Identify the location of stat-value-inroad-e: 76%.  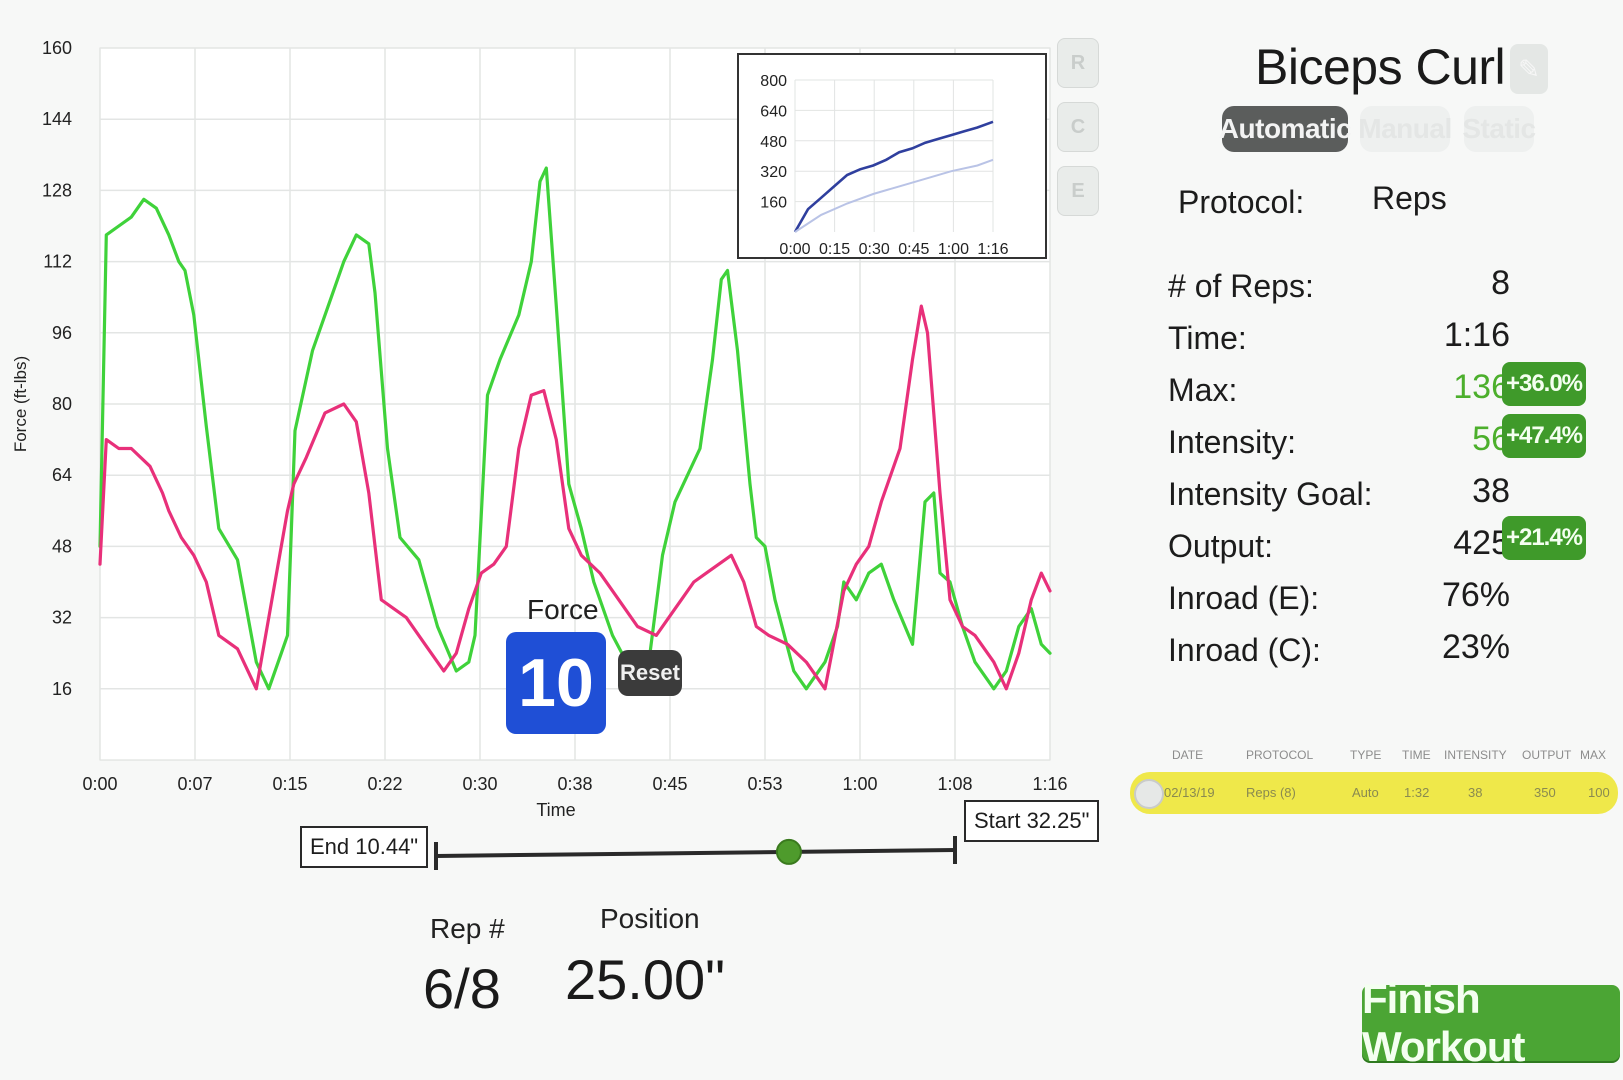
(1475, 595).